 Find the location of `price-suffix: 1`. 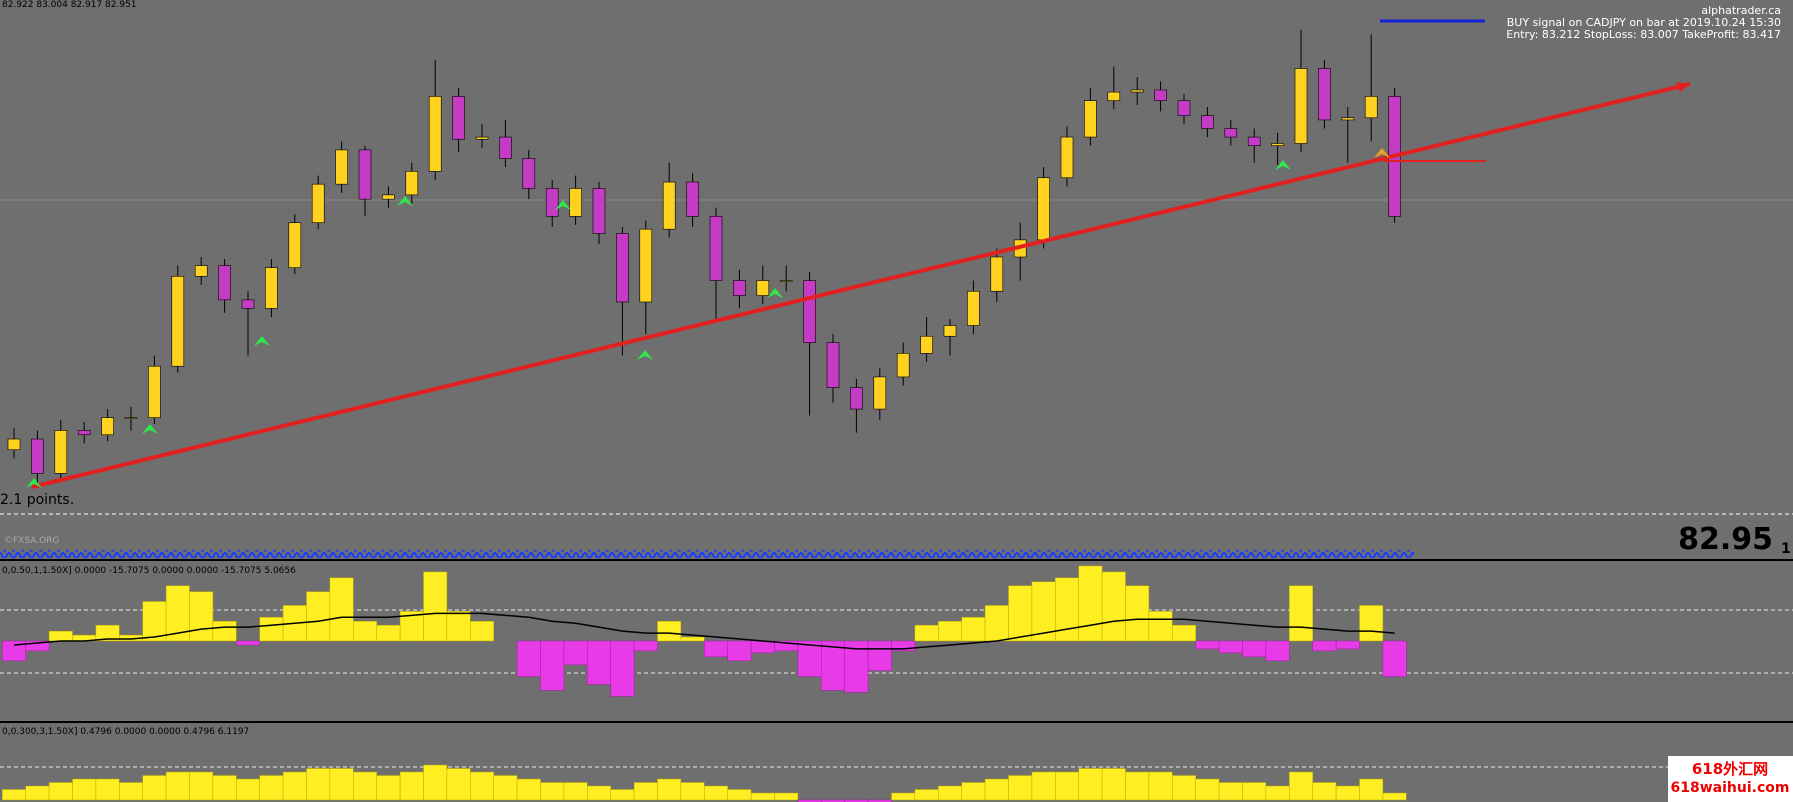

price-suffix: 1 is located at coordinates (1786, 549).